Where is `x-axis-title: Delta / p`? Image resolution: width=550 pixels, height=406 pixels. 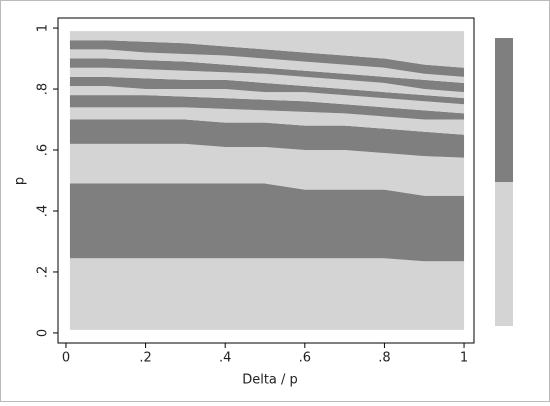
x-axis-title: Delta / p is located at coordinates (270, 380).